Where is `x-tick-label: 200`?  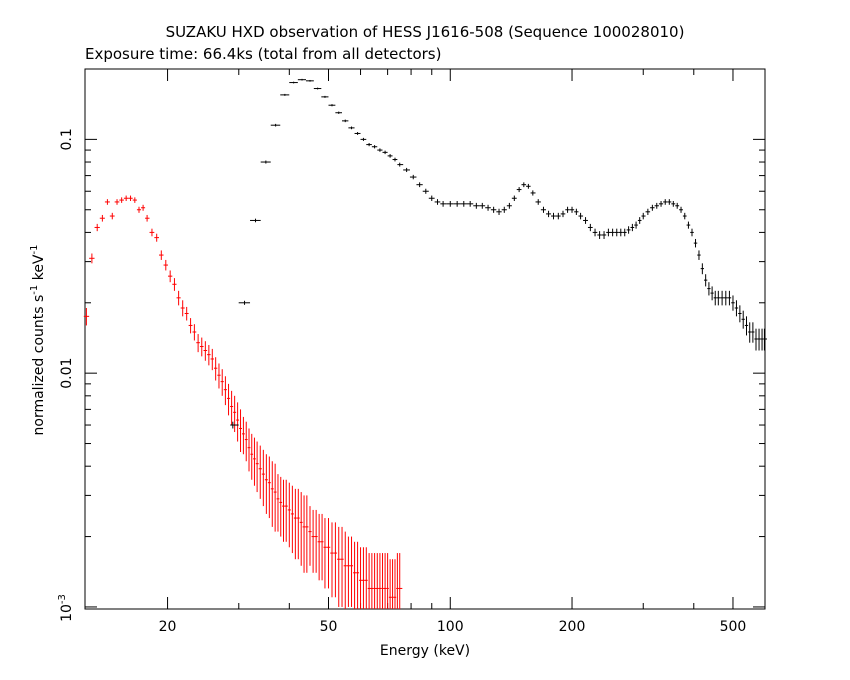
x-tick-label: 200 is located at coordinates (572, 627).